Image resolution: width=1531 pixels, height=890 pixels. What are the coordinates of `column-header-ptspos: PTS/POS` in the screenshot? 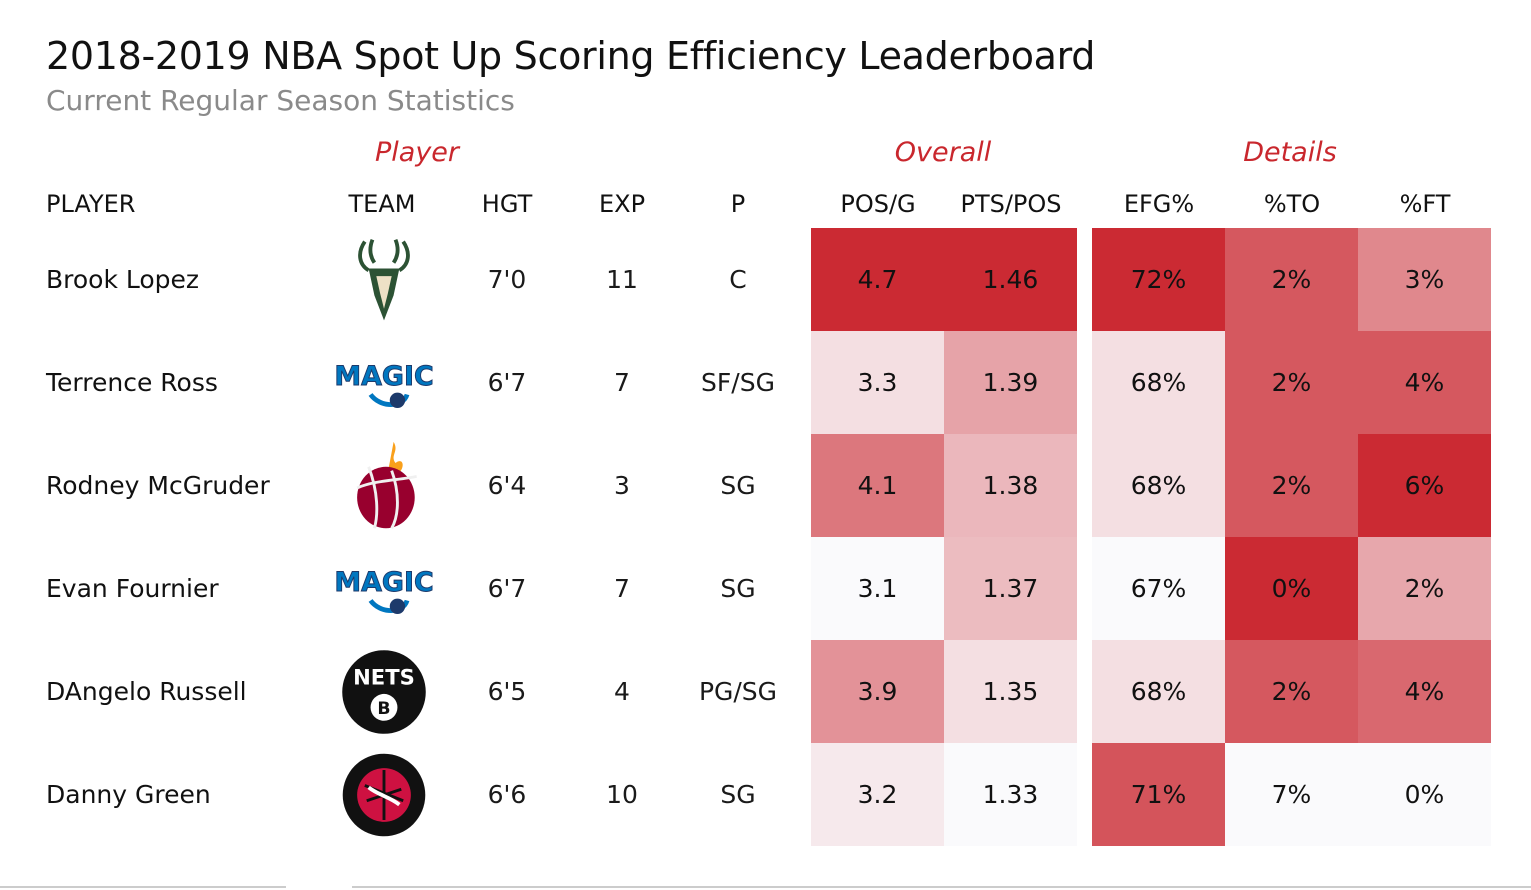 It's located at (1011, 204).